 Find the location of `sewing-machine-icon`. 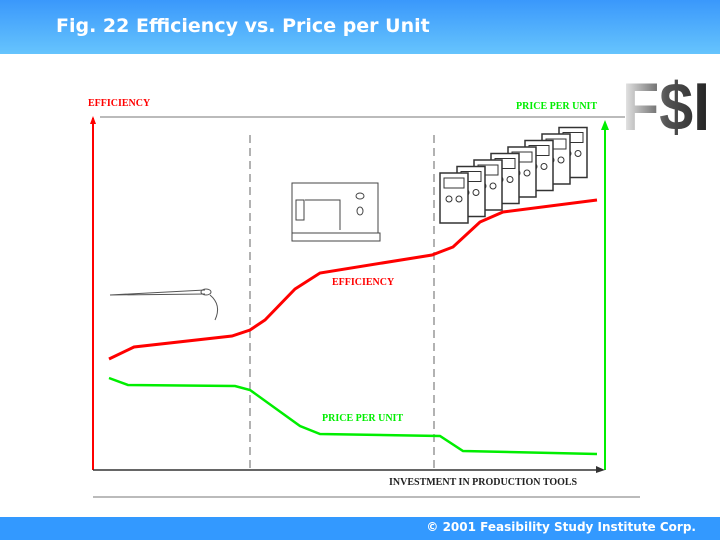

sewing-machine-icon is located at coordinates (336, 212).